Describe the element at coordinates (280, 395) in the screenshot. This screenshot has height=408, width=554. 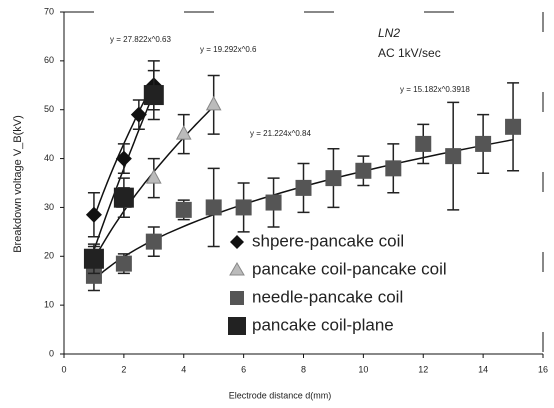
I see `x-axis-label: Electrode distance d(mm)` at that location.